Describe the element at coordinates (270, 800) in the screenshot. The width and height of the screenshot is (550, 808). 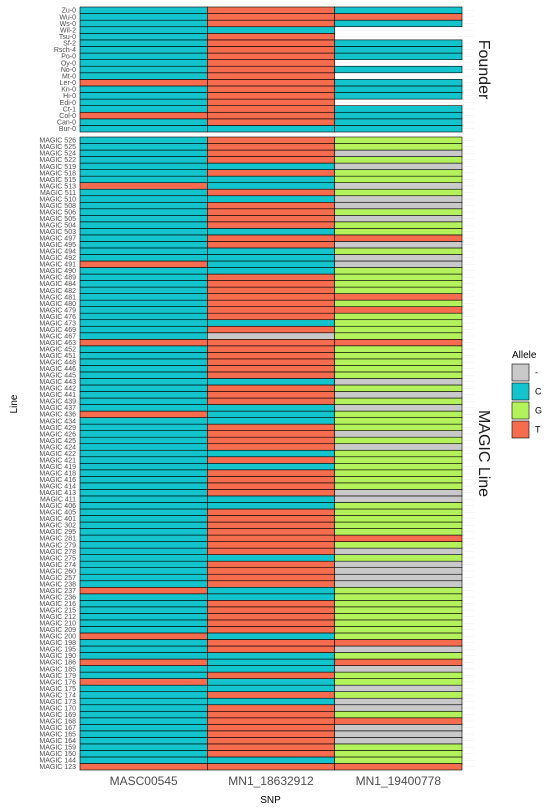
I see `x-axis-title: SNP` at that location.